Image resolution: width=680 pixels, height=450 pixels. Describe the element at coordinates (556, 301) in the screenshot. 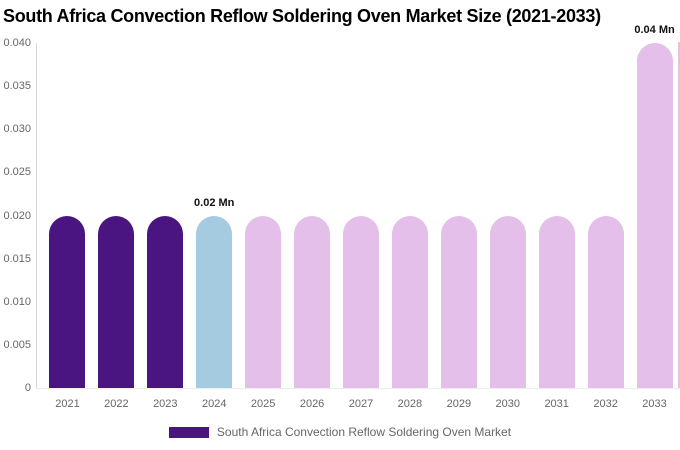

I see `bar-2031` at that location.